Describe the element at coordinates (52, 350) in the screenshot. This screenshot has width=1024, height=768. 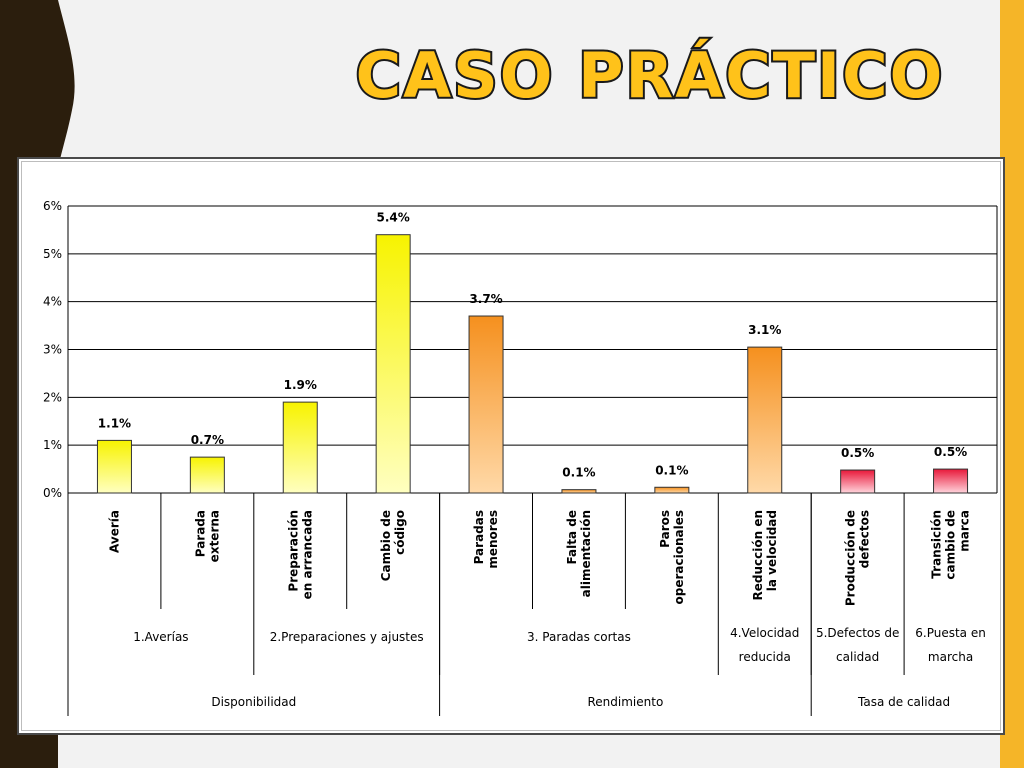
I see `y-tick-label: 3%` at that location.